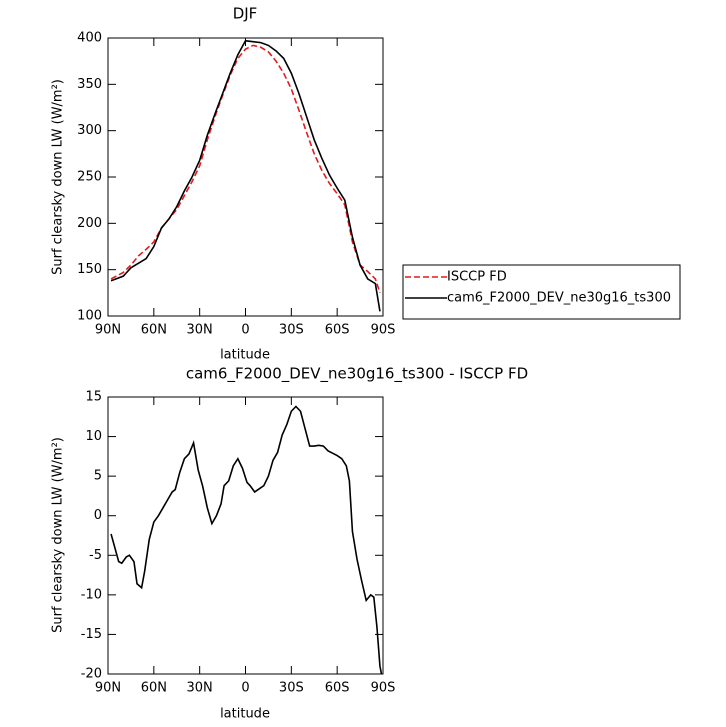 The width and height of the screenshot is (726, 727). Describe the element at coordinates (98, 515) in the screenshot. I see `y-tick-label: 0` at that location.